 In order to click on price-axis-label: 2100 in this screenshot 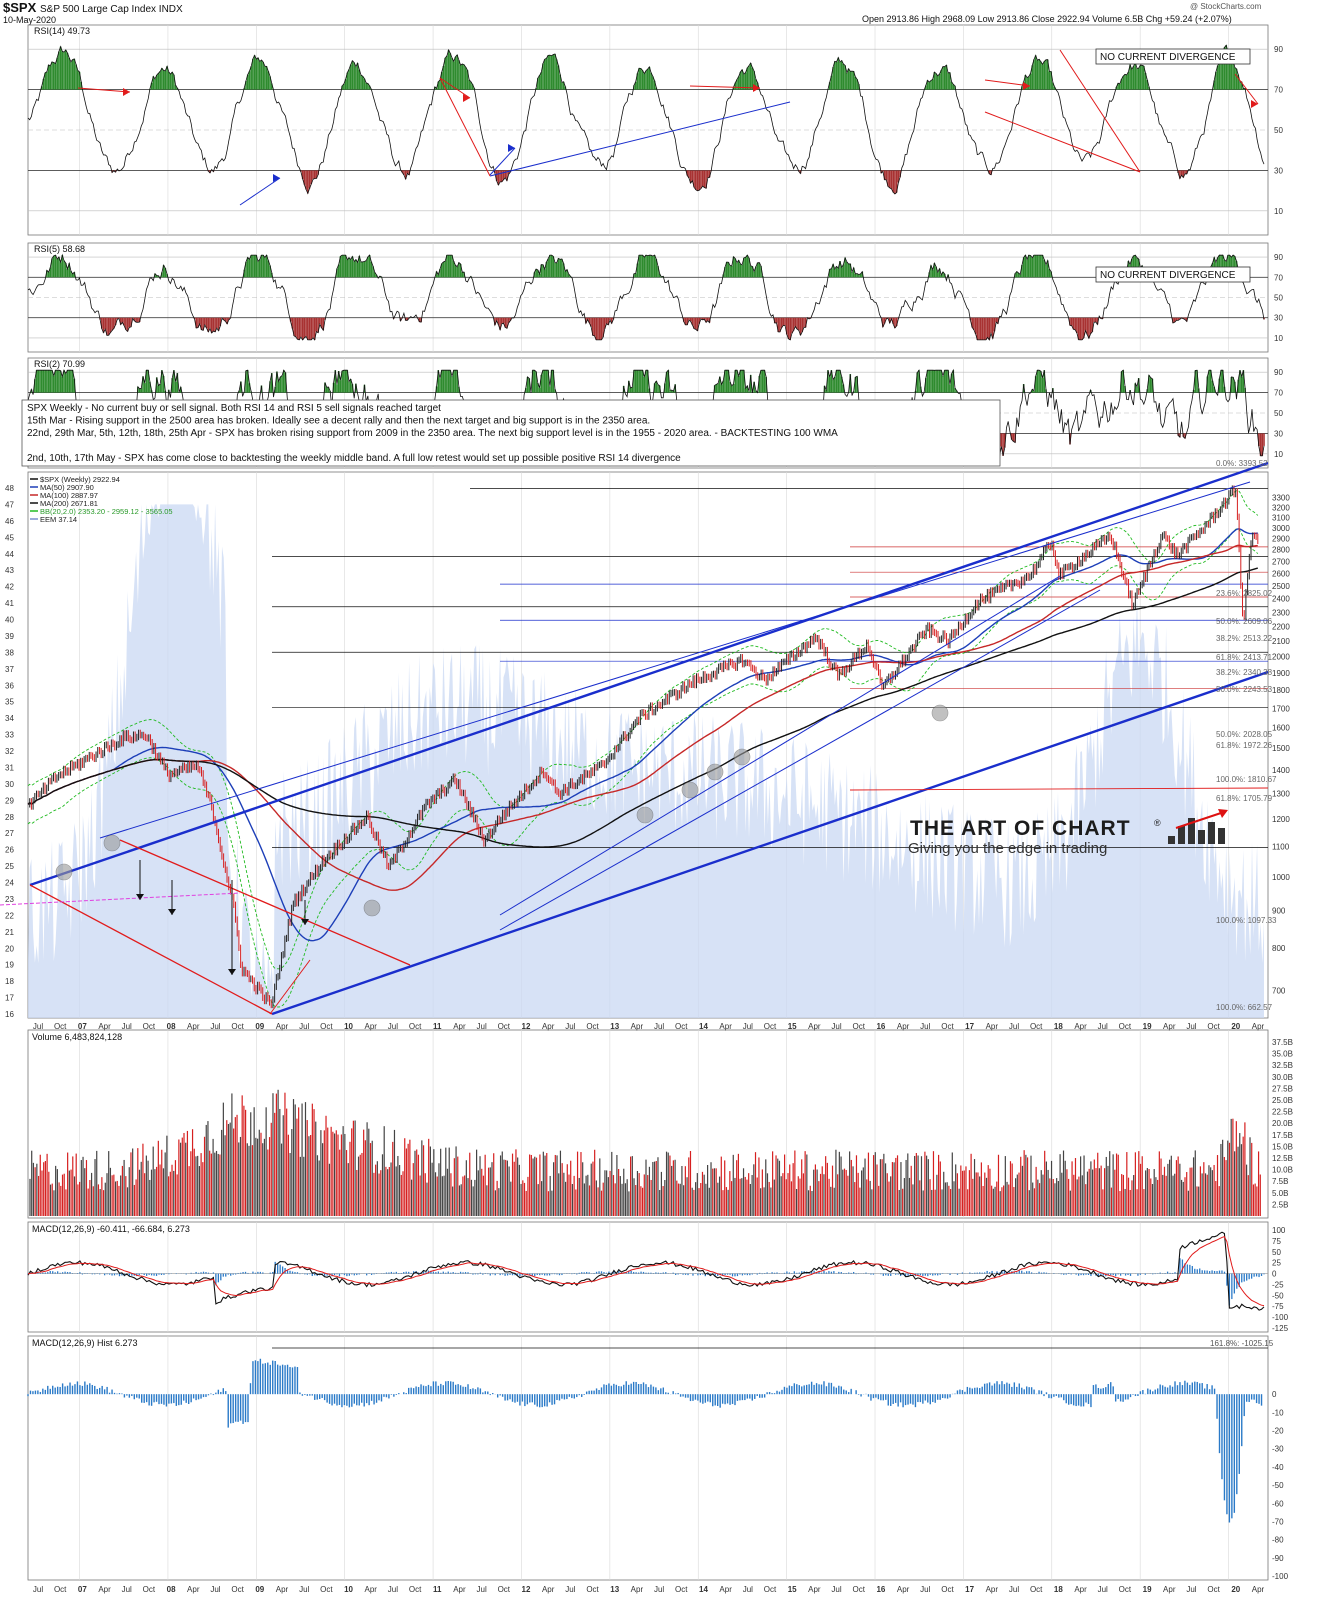, I will do `click(1281, 641)`.